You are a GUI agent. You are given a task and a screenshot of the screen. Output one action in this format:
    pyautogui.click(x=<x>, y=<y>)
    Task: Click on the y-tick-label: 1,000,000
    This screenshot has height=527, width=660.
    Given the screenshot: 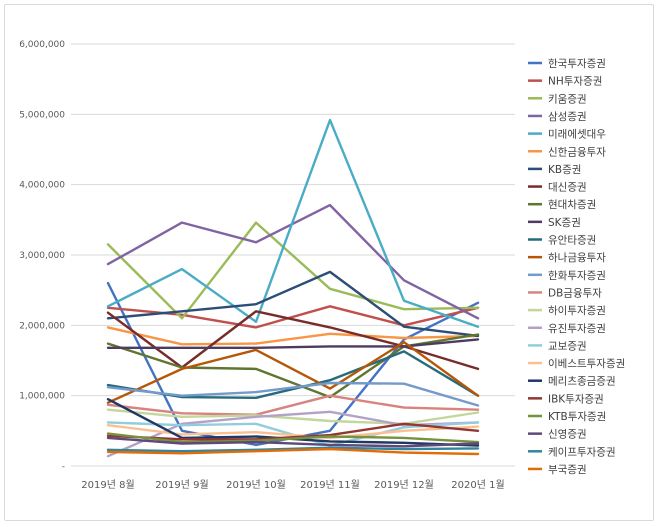 What is the action you would take?
    pyautogui.click(x=42, y=397)
    